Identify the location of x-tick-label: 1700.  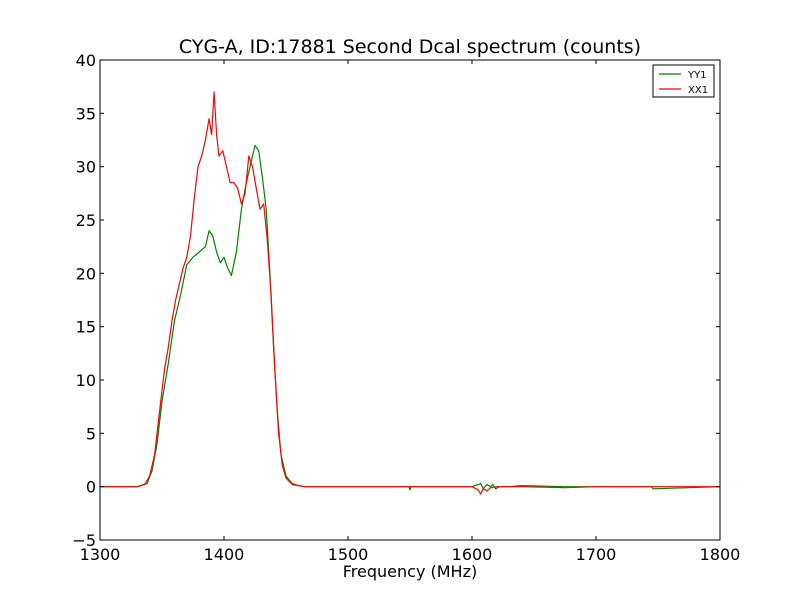
(596, 554).